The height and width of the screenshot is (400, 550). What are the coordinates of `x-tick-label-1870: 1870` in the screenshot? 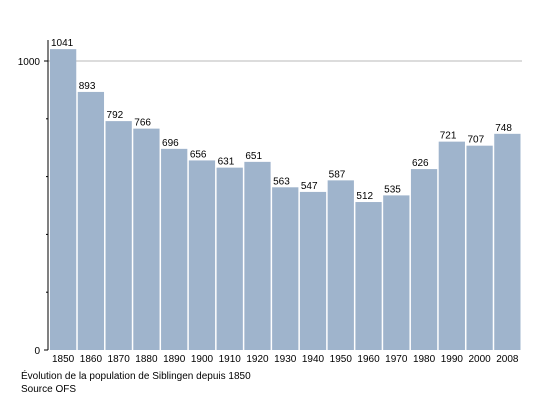 It's located at (119, 359).